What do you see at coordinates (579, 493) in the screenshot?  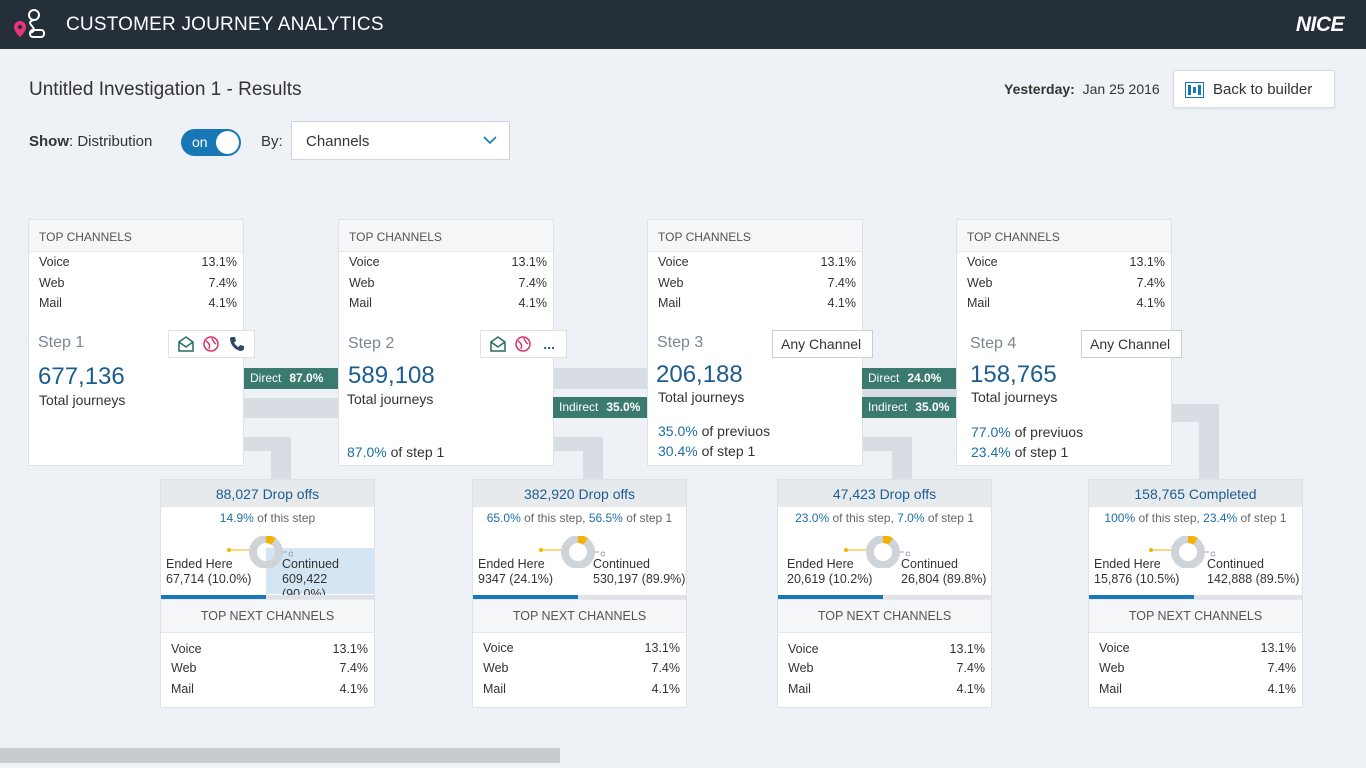 I see `dropoff-title: 382,920 Drop offs` at bounding box center [579, 493].